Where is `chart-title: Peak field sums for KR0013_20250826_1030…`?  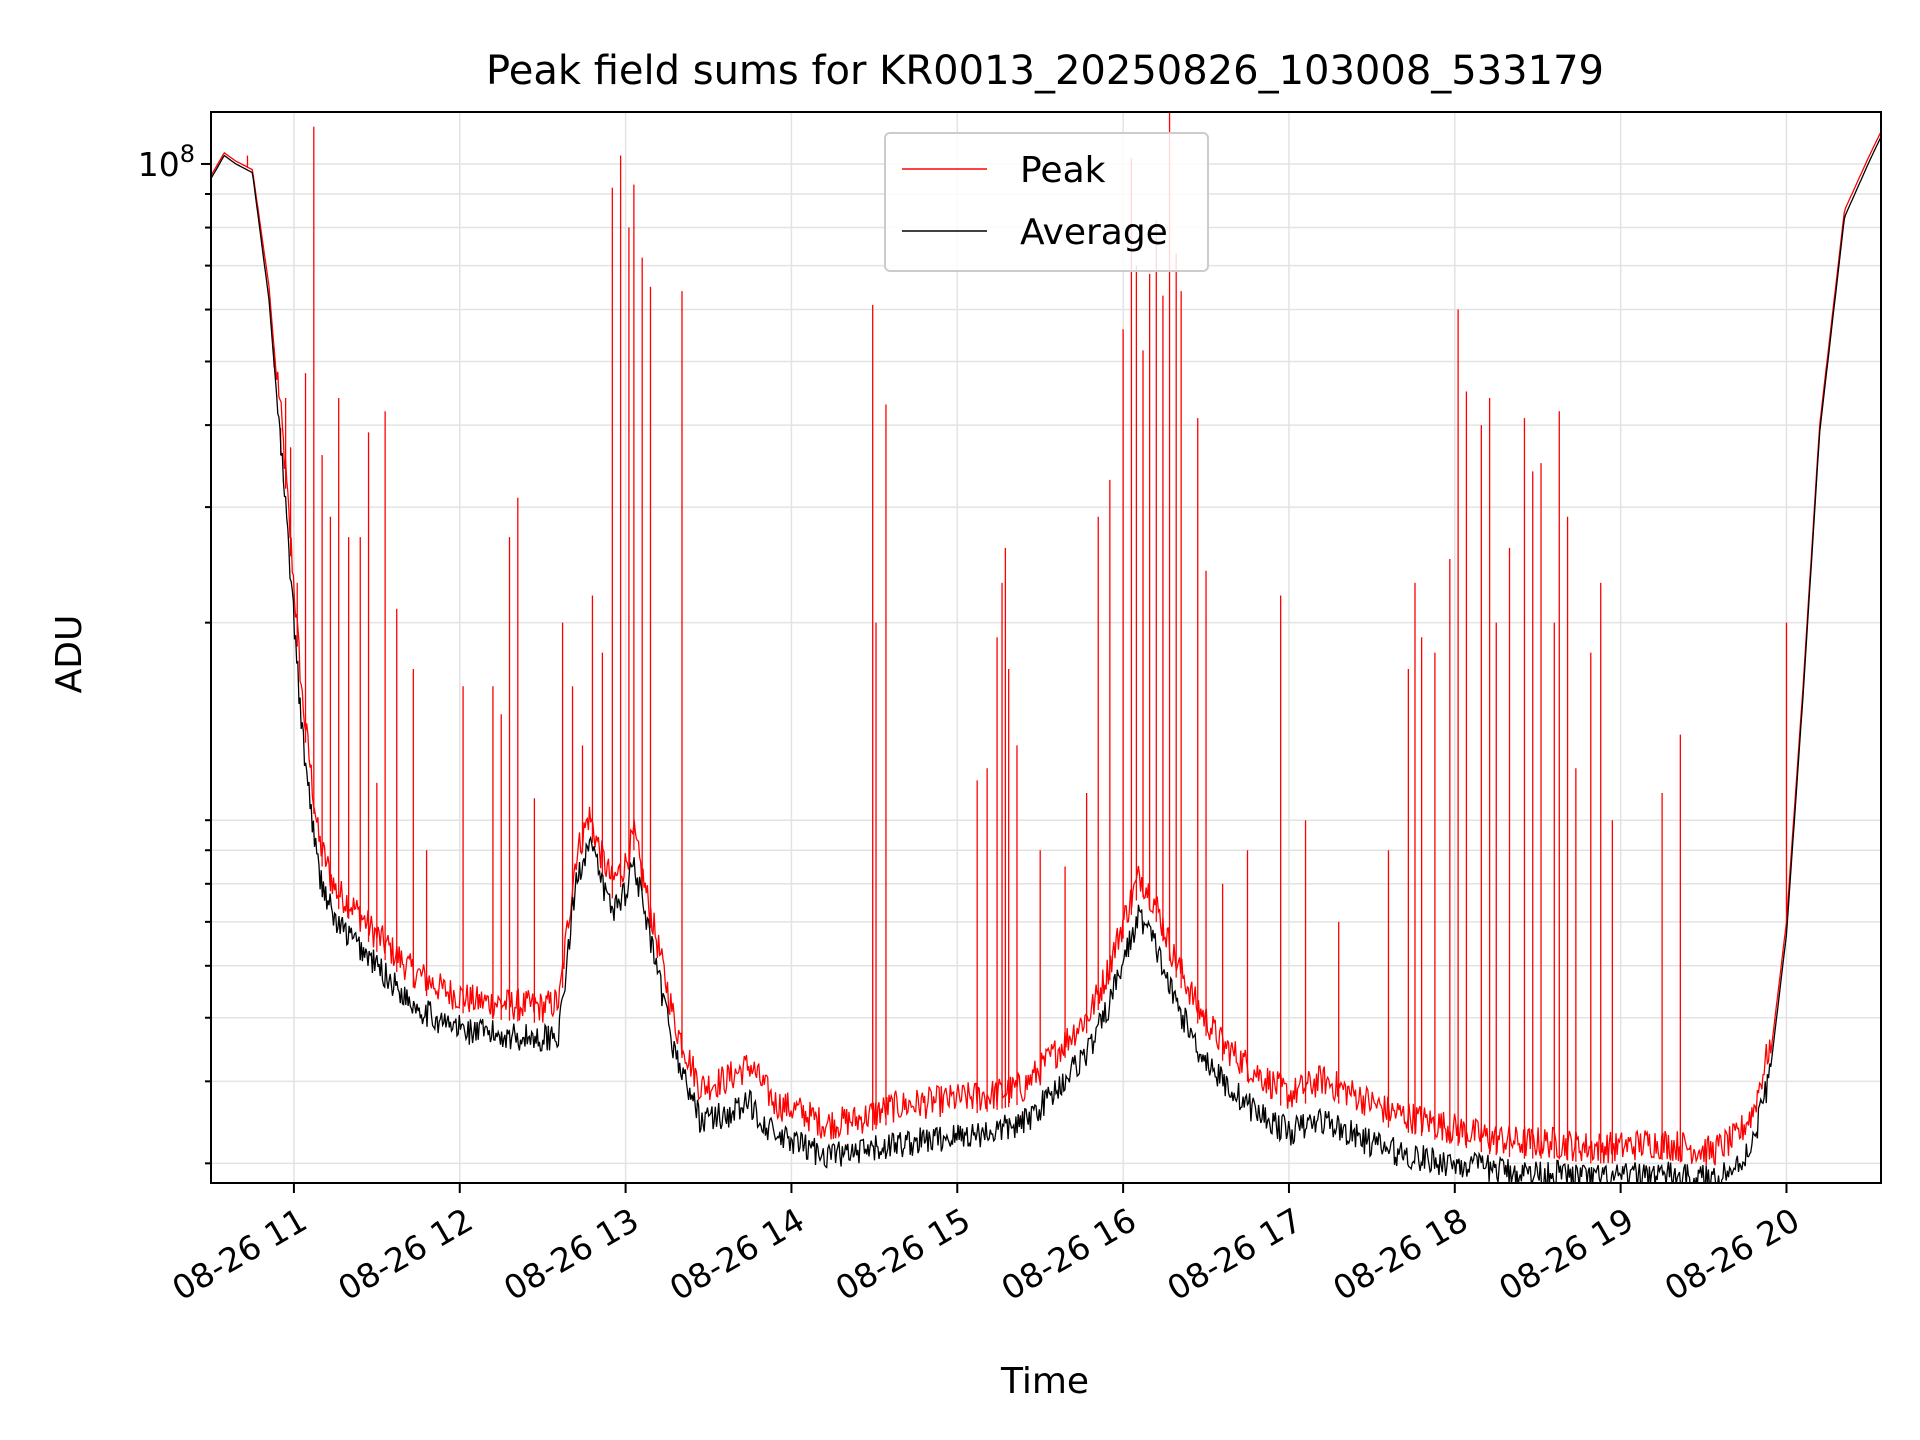 chart-title: Peak field sums for KR0013_20250826_1030… is located at coordinates (1045, 71).